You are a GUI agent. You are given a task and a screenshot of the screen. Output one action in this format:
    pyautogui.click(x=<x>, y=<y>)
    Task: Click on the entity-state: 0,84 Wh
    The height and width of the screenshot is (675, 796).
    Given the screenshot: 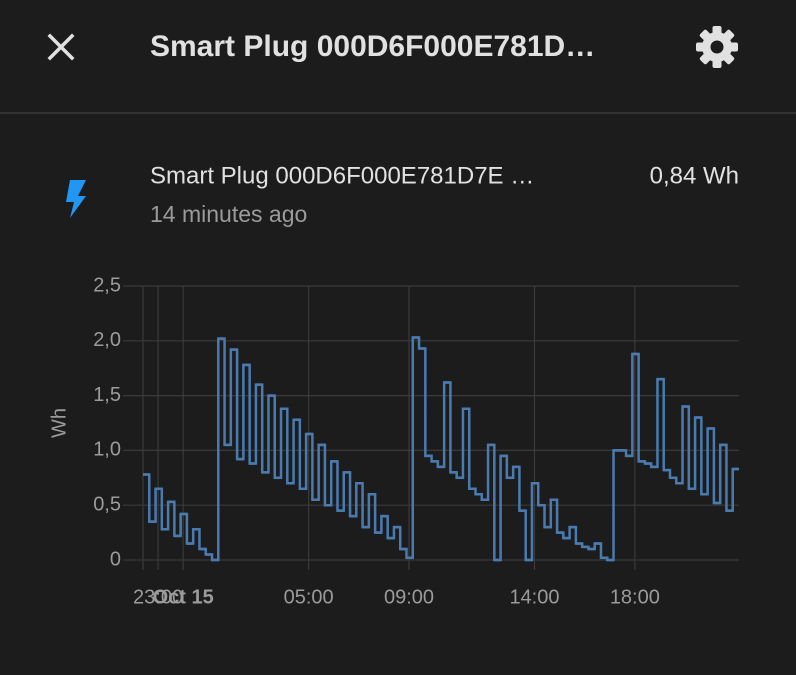 What is the action you would take?
    pyautogui.click(x=694, y=175)
    